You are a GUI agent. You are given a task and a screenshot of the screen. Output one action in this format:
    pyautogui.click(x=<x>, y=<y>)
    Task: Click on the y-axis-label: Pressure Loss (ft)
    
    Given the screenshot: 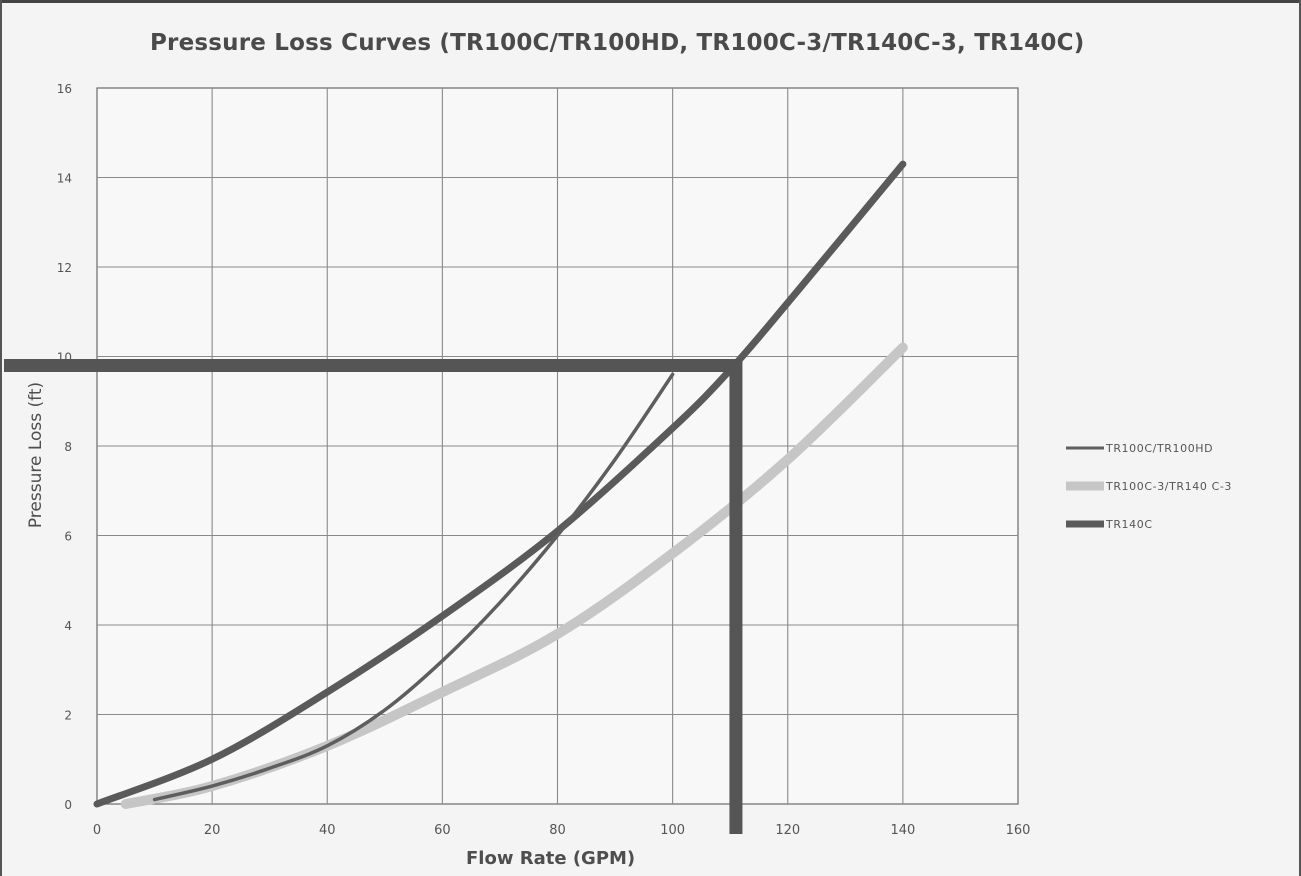 What is the action you would take?
    pyautogui.click(x=36, y=455)
    